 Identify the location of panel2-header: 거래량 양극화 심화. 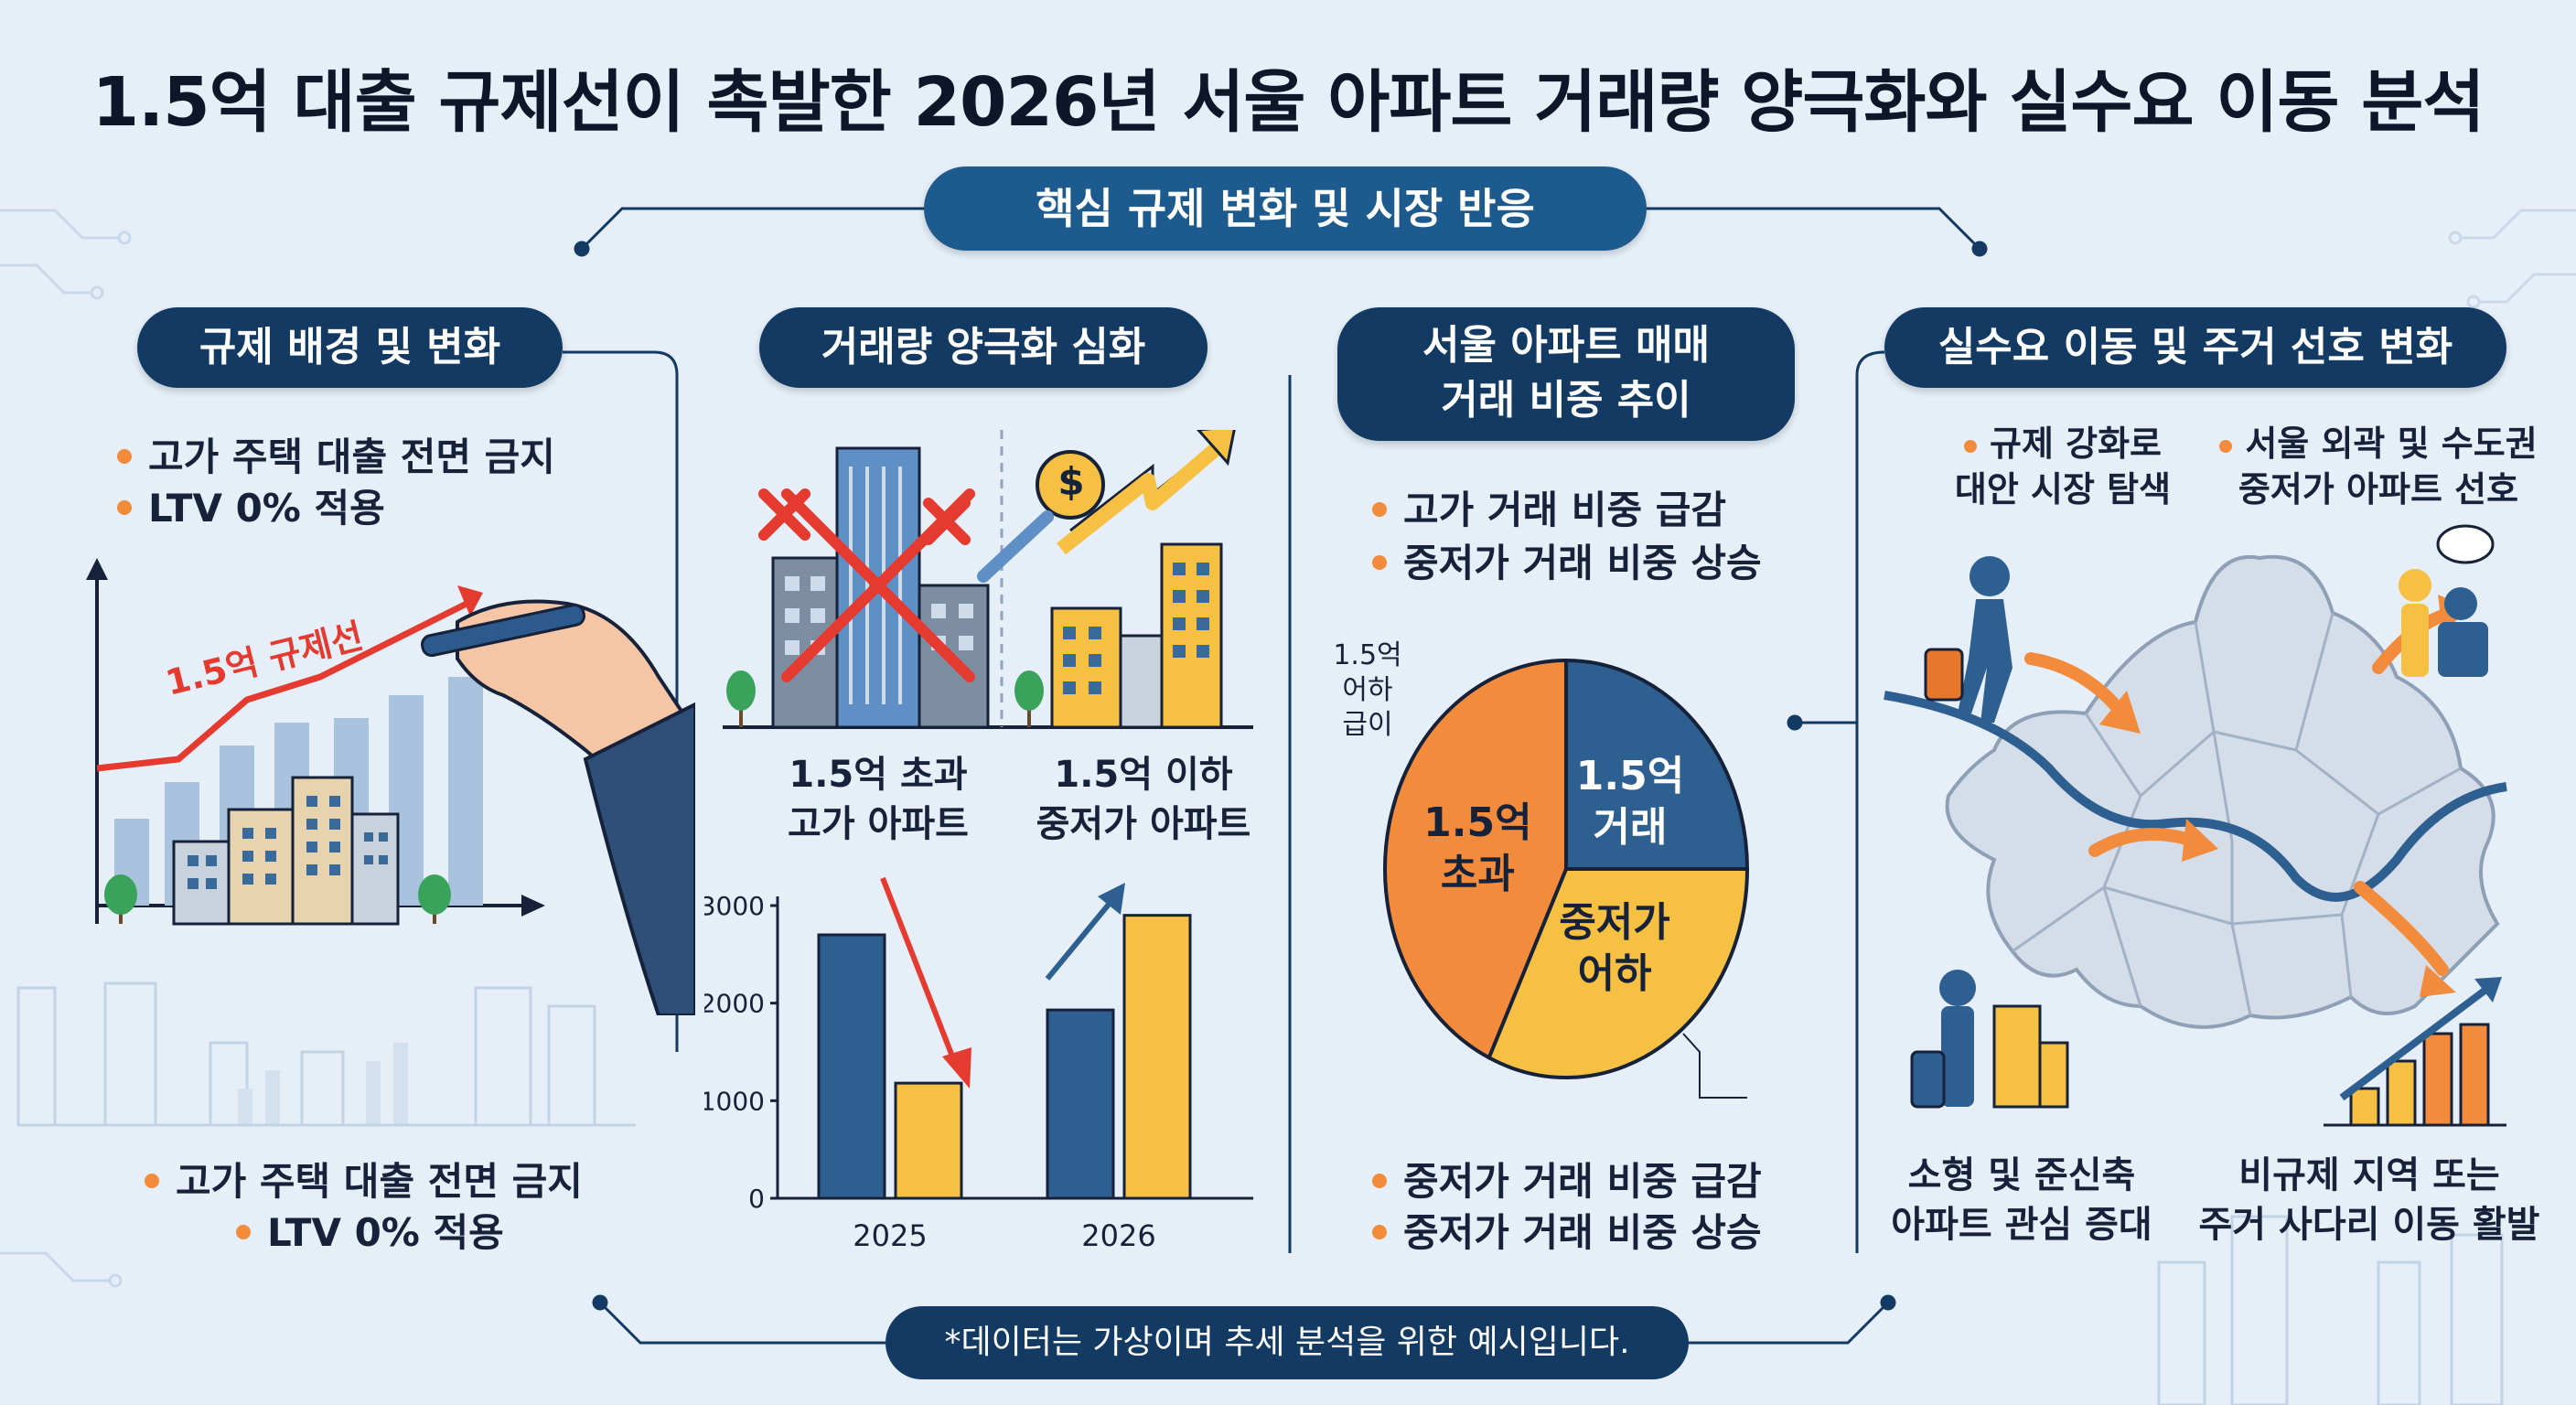
(984, 347).